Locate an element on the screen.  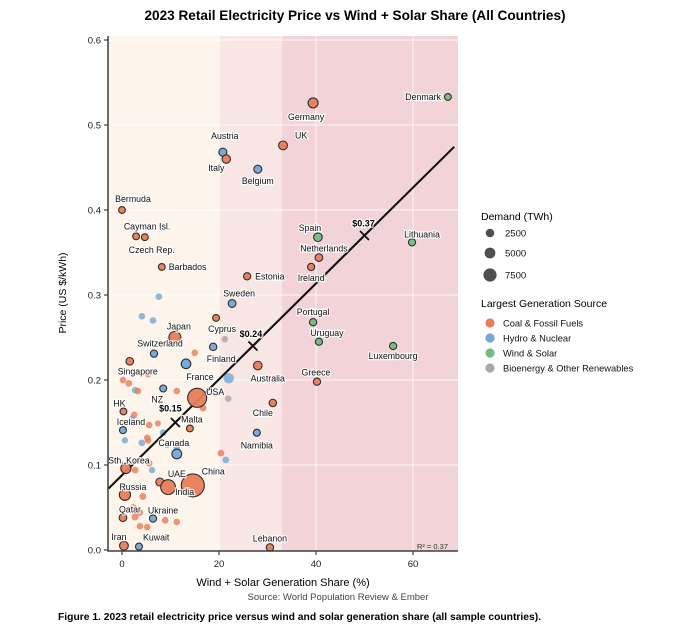
country-label-qatar: Qatar is located at coordinates (130, 510).